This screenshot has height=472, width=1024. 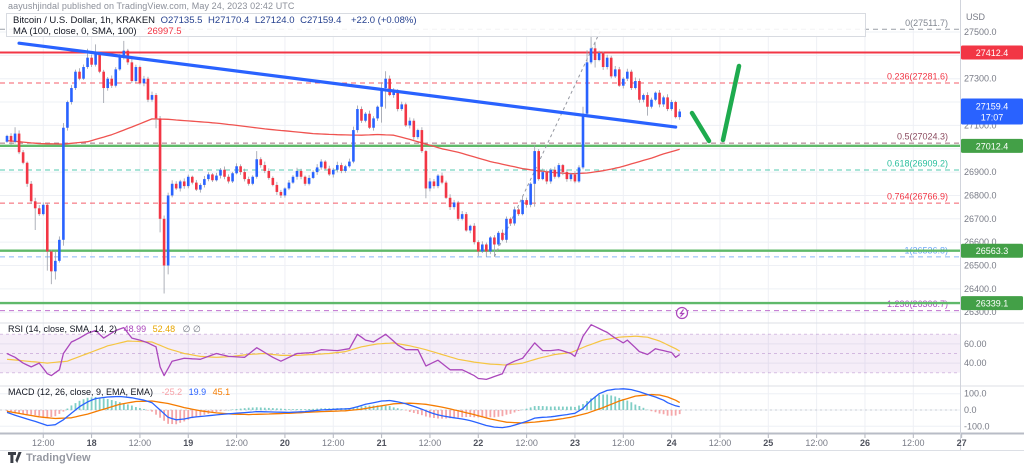 I want to click on macd-signal-line, so click(x=343, y=408).